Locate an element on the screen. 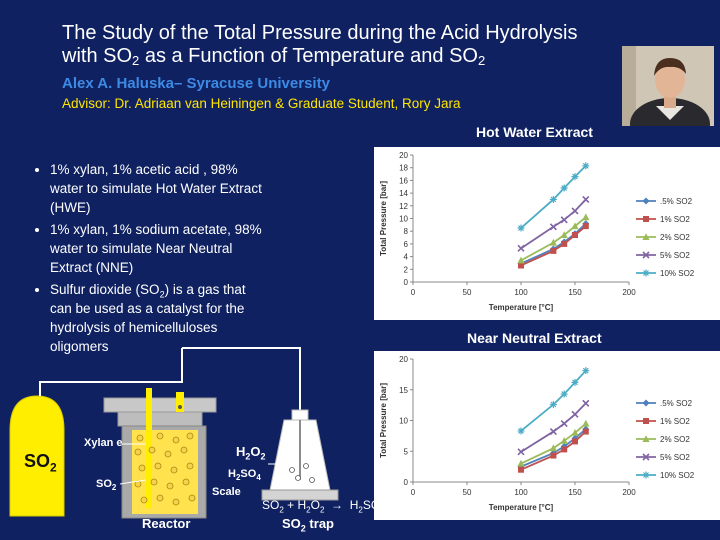  so2-feed-label: SO2 is located at coordinates (106, 485).